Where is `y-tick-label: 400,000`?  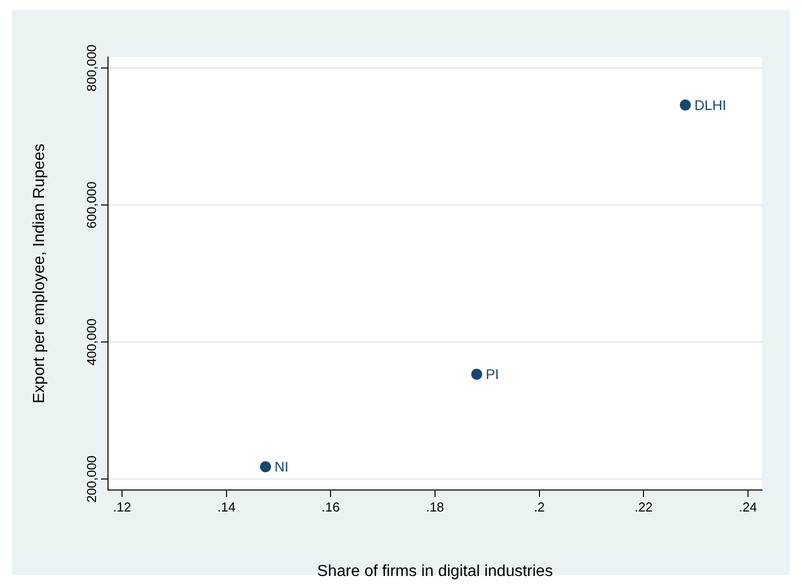
y-tick-label: 400,000 is located at coordinates (92, 342).